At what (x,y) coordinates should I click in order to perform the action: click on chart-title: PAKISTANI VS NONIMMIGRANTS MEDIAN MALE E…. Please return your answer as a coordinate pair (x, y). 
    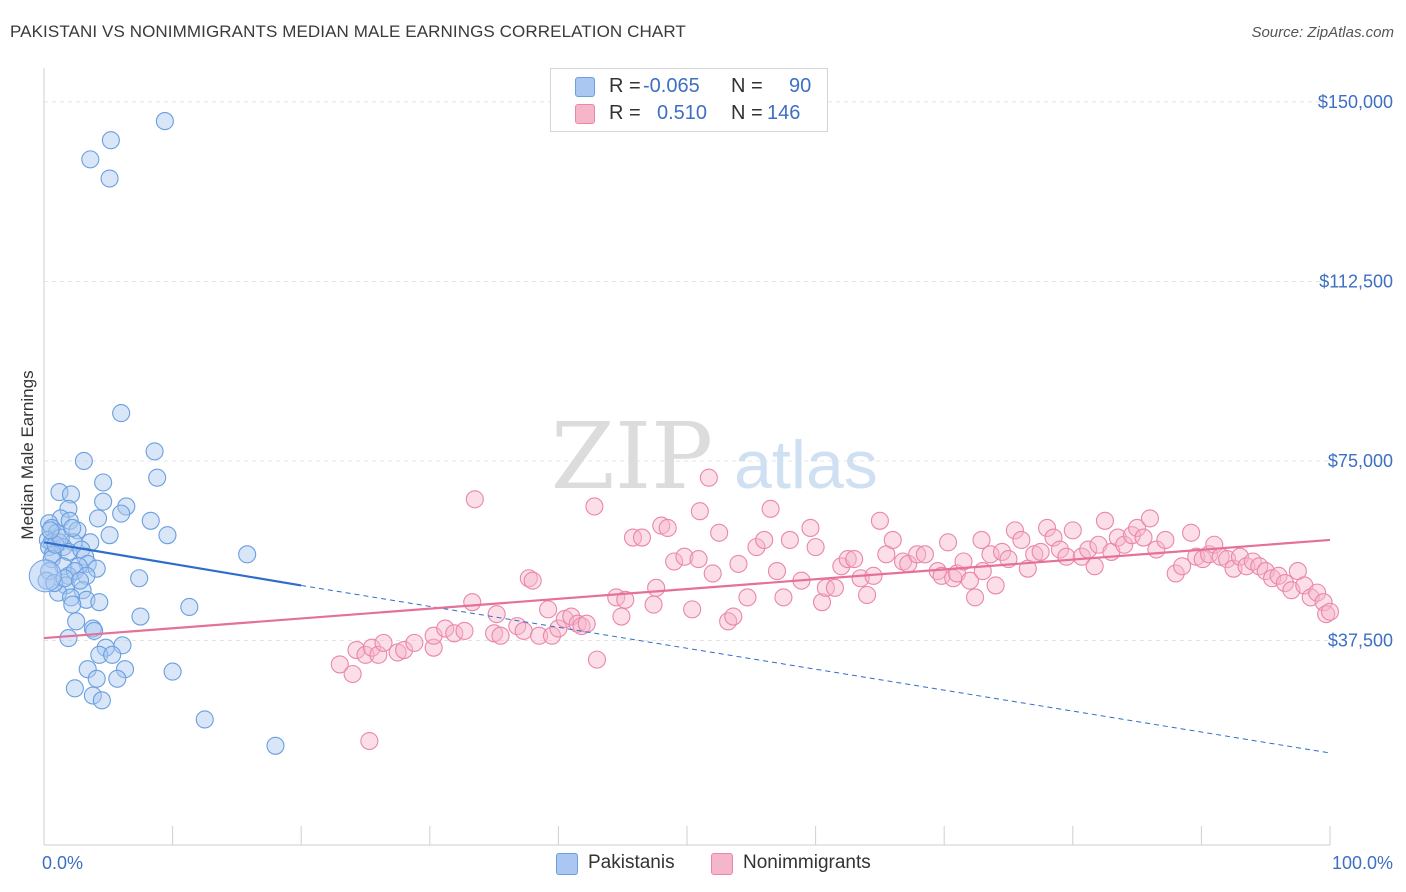
    Looking at the image, I should click on (348, 31).